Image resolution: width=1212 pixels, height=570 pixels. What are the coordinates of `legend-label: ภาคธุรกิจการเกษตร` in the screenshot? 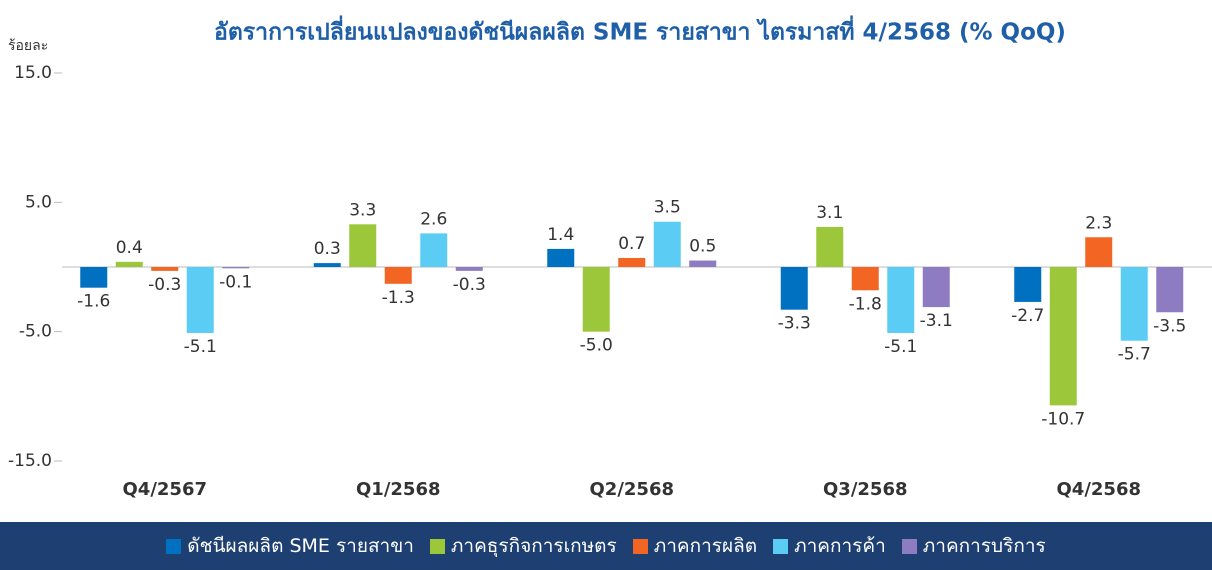 It's located at (533, 546).